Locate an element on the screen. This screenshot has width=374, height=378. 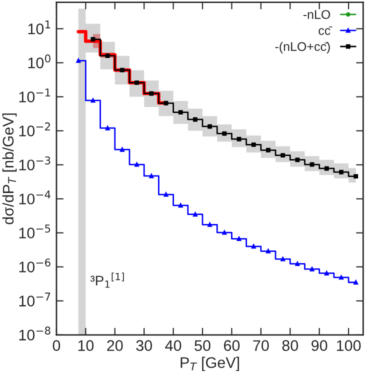
y-tick-label: 10$^{−3}$ is located at coordinates (34, 163).